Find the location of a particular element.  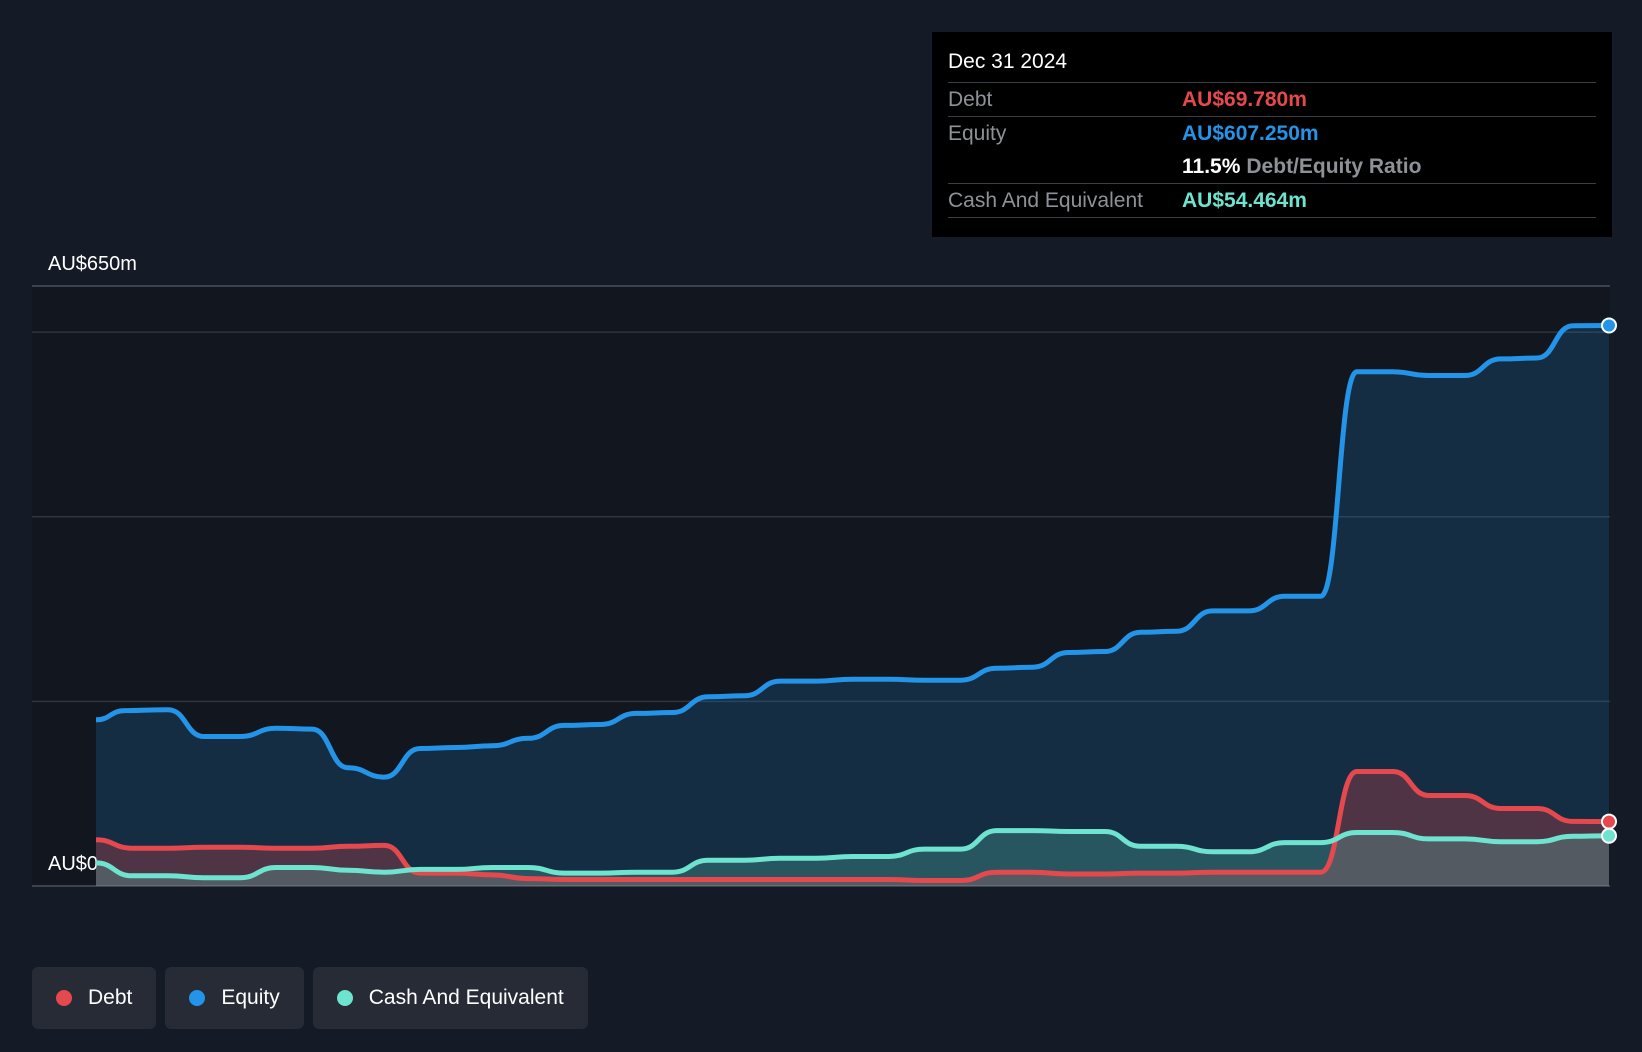

tooltip-row-equity: Equity AU$607.250m is located at coordinates (1272, 133).